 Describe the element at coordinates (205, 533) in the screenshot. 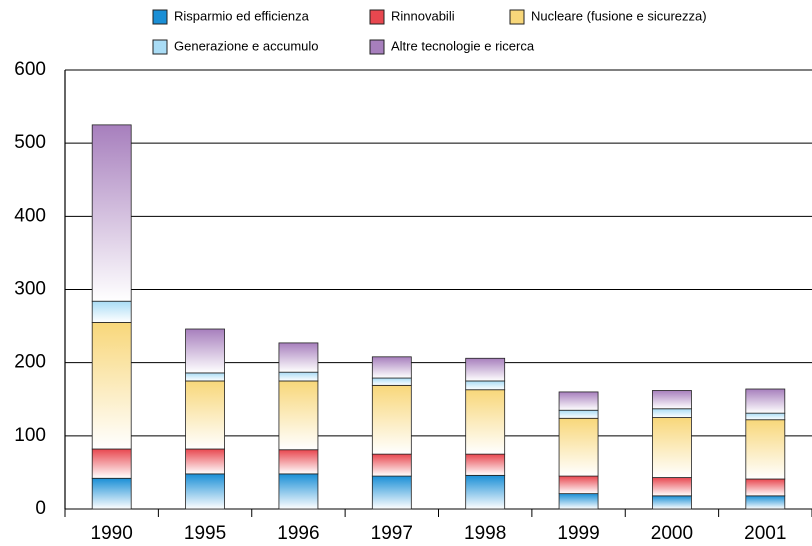

I see `x-tick-label: 1995` at that location.